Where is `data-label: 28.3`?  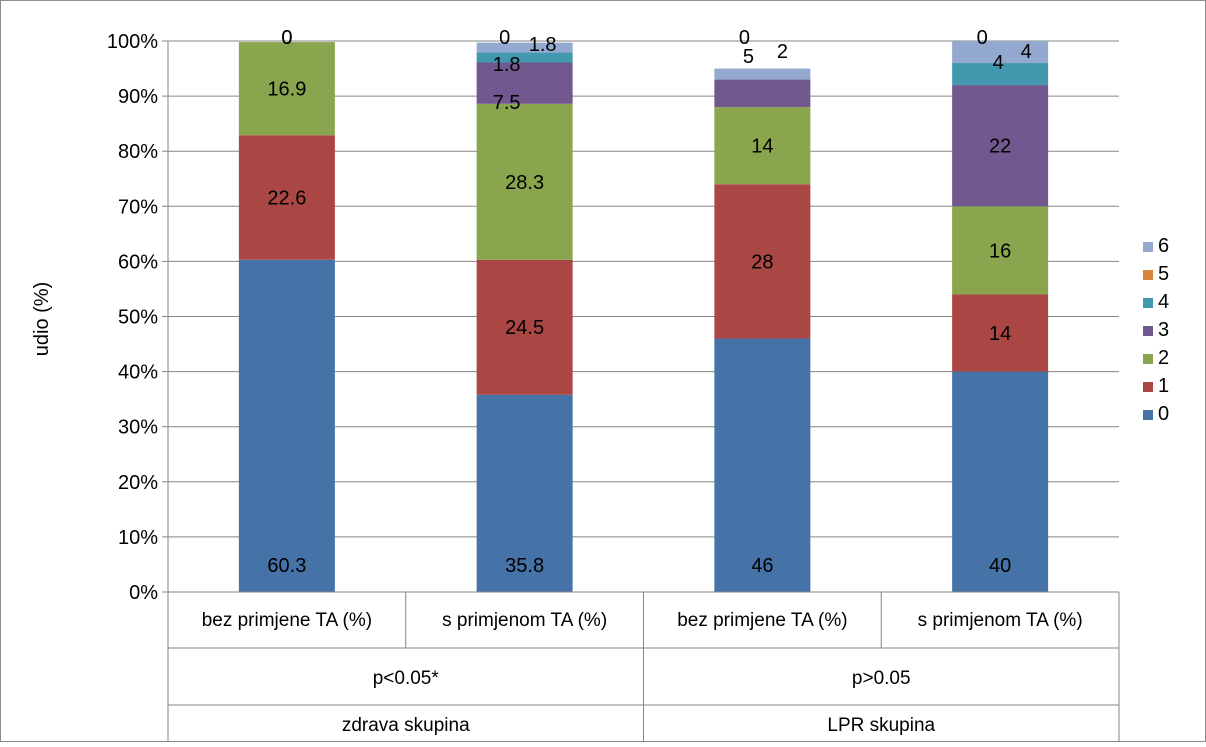
data-label: 28.3 is located at coordinates (524, 183).